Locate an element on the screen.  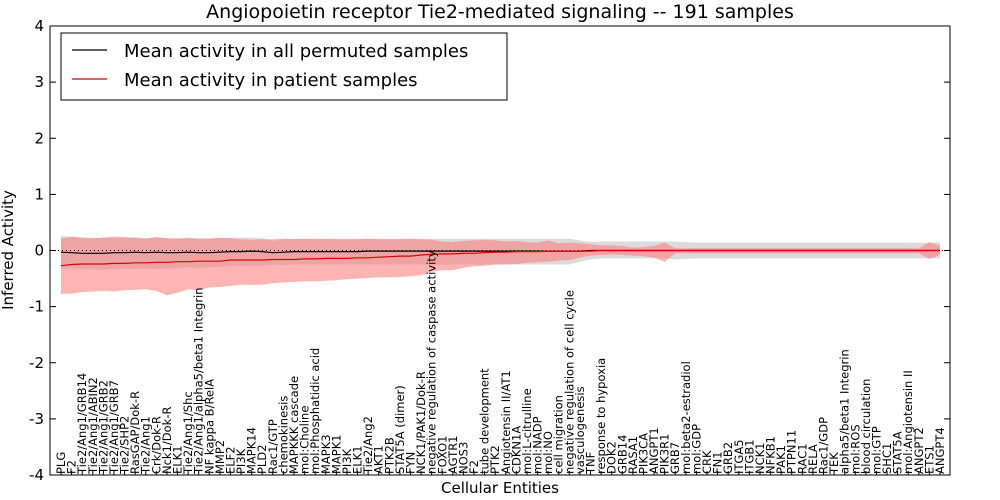
y-tick-label: 0 is located at coordinates (39, 251).